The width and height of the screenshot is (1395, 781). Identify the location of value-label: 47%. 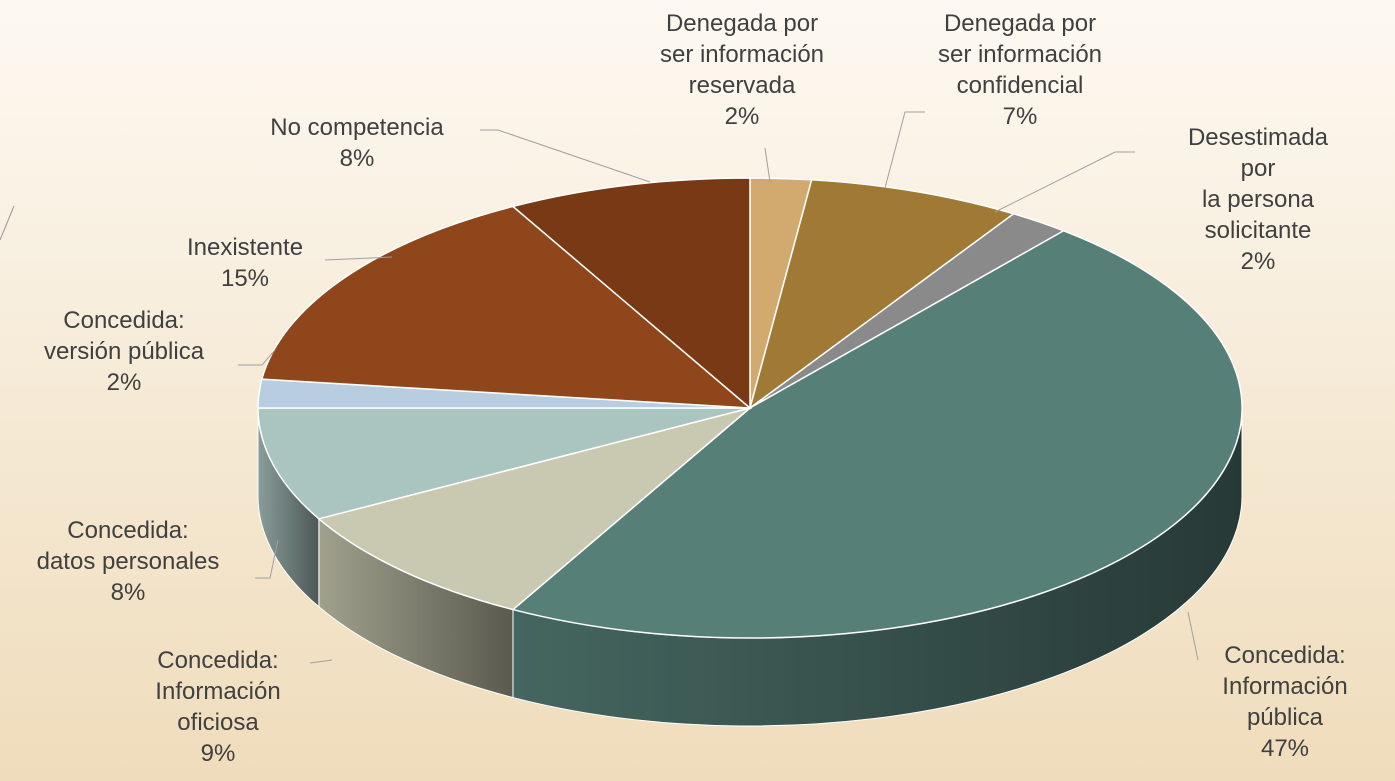
(1285, 748).